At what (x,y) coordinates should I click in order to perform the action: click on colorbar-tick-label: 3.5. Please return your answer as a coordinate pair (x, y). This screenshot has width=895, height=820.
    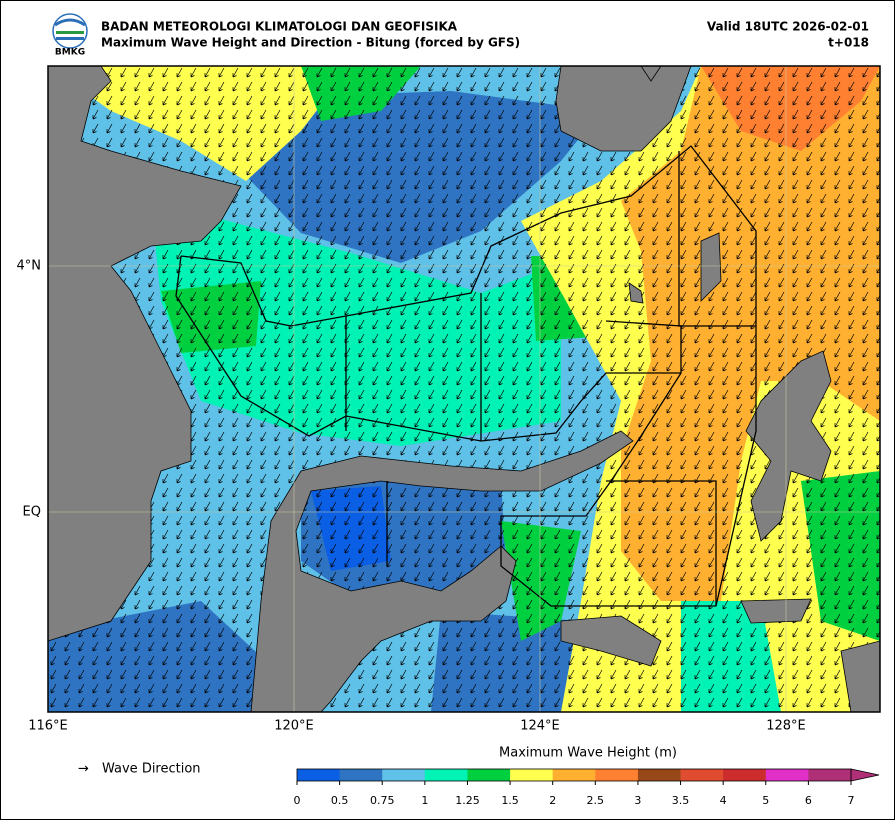
    Looking at the image, I should click on (681, 800).